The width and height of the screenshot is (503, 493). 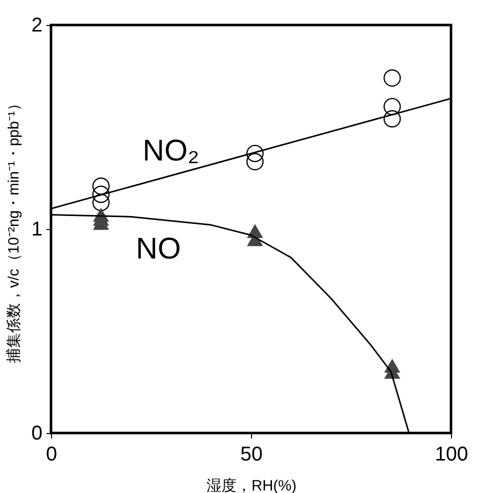 I want to click on x-tick-label: 100, so click(x=451, y=455).